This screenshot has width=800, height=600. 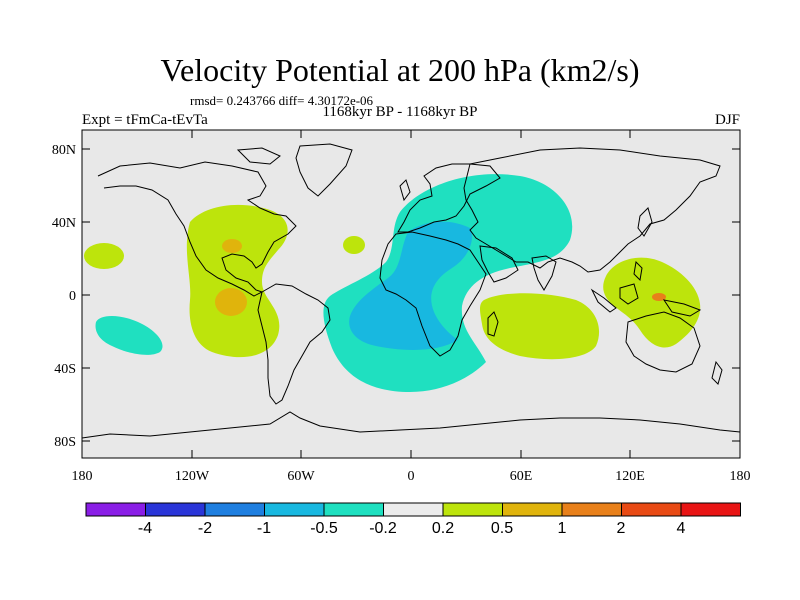 What do you see at coordinates (145, 120) in the screenshot?
I see `experiment-label: Expt = tFmCa-tEvTa` at bounding box center [145, 120].